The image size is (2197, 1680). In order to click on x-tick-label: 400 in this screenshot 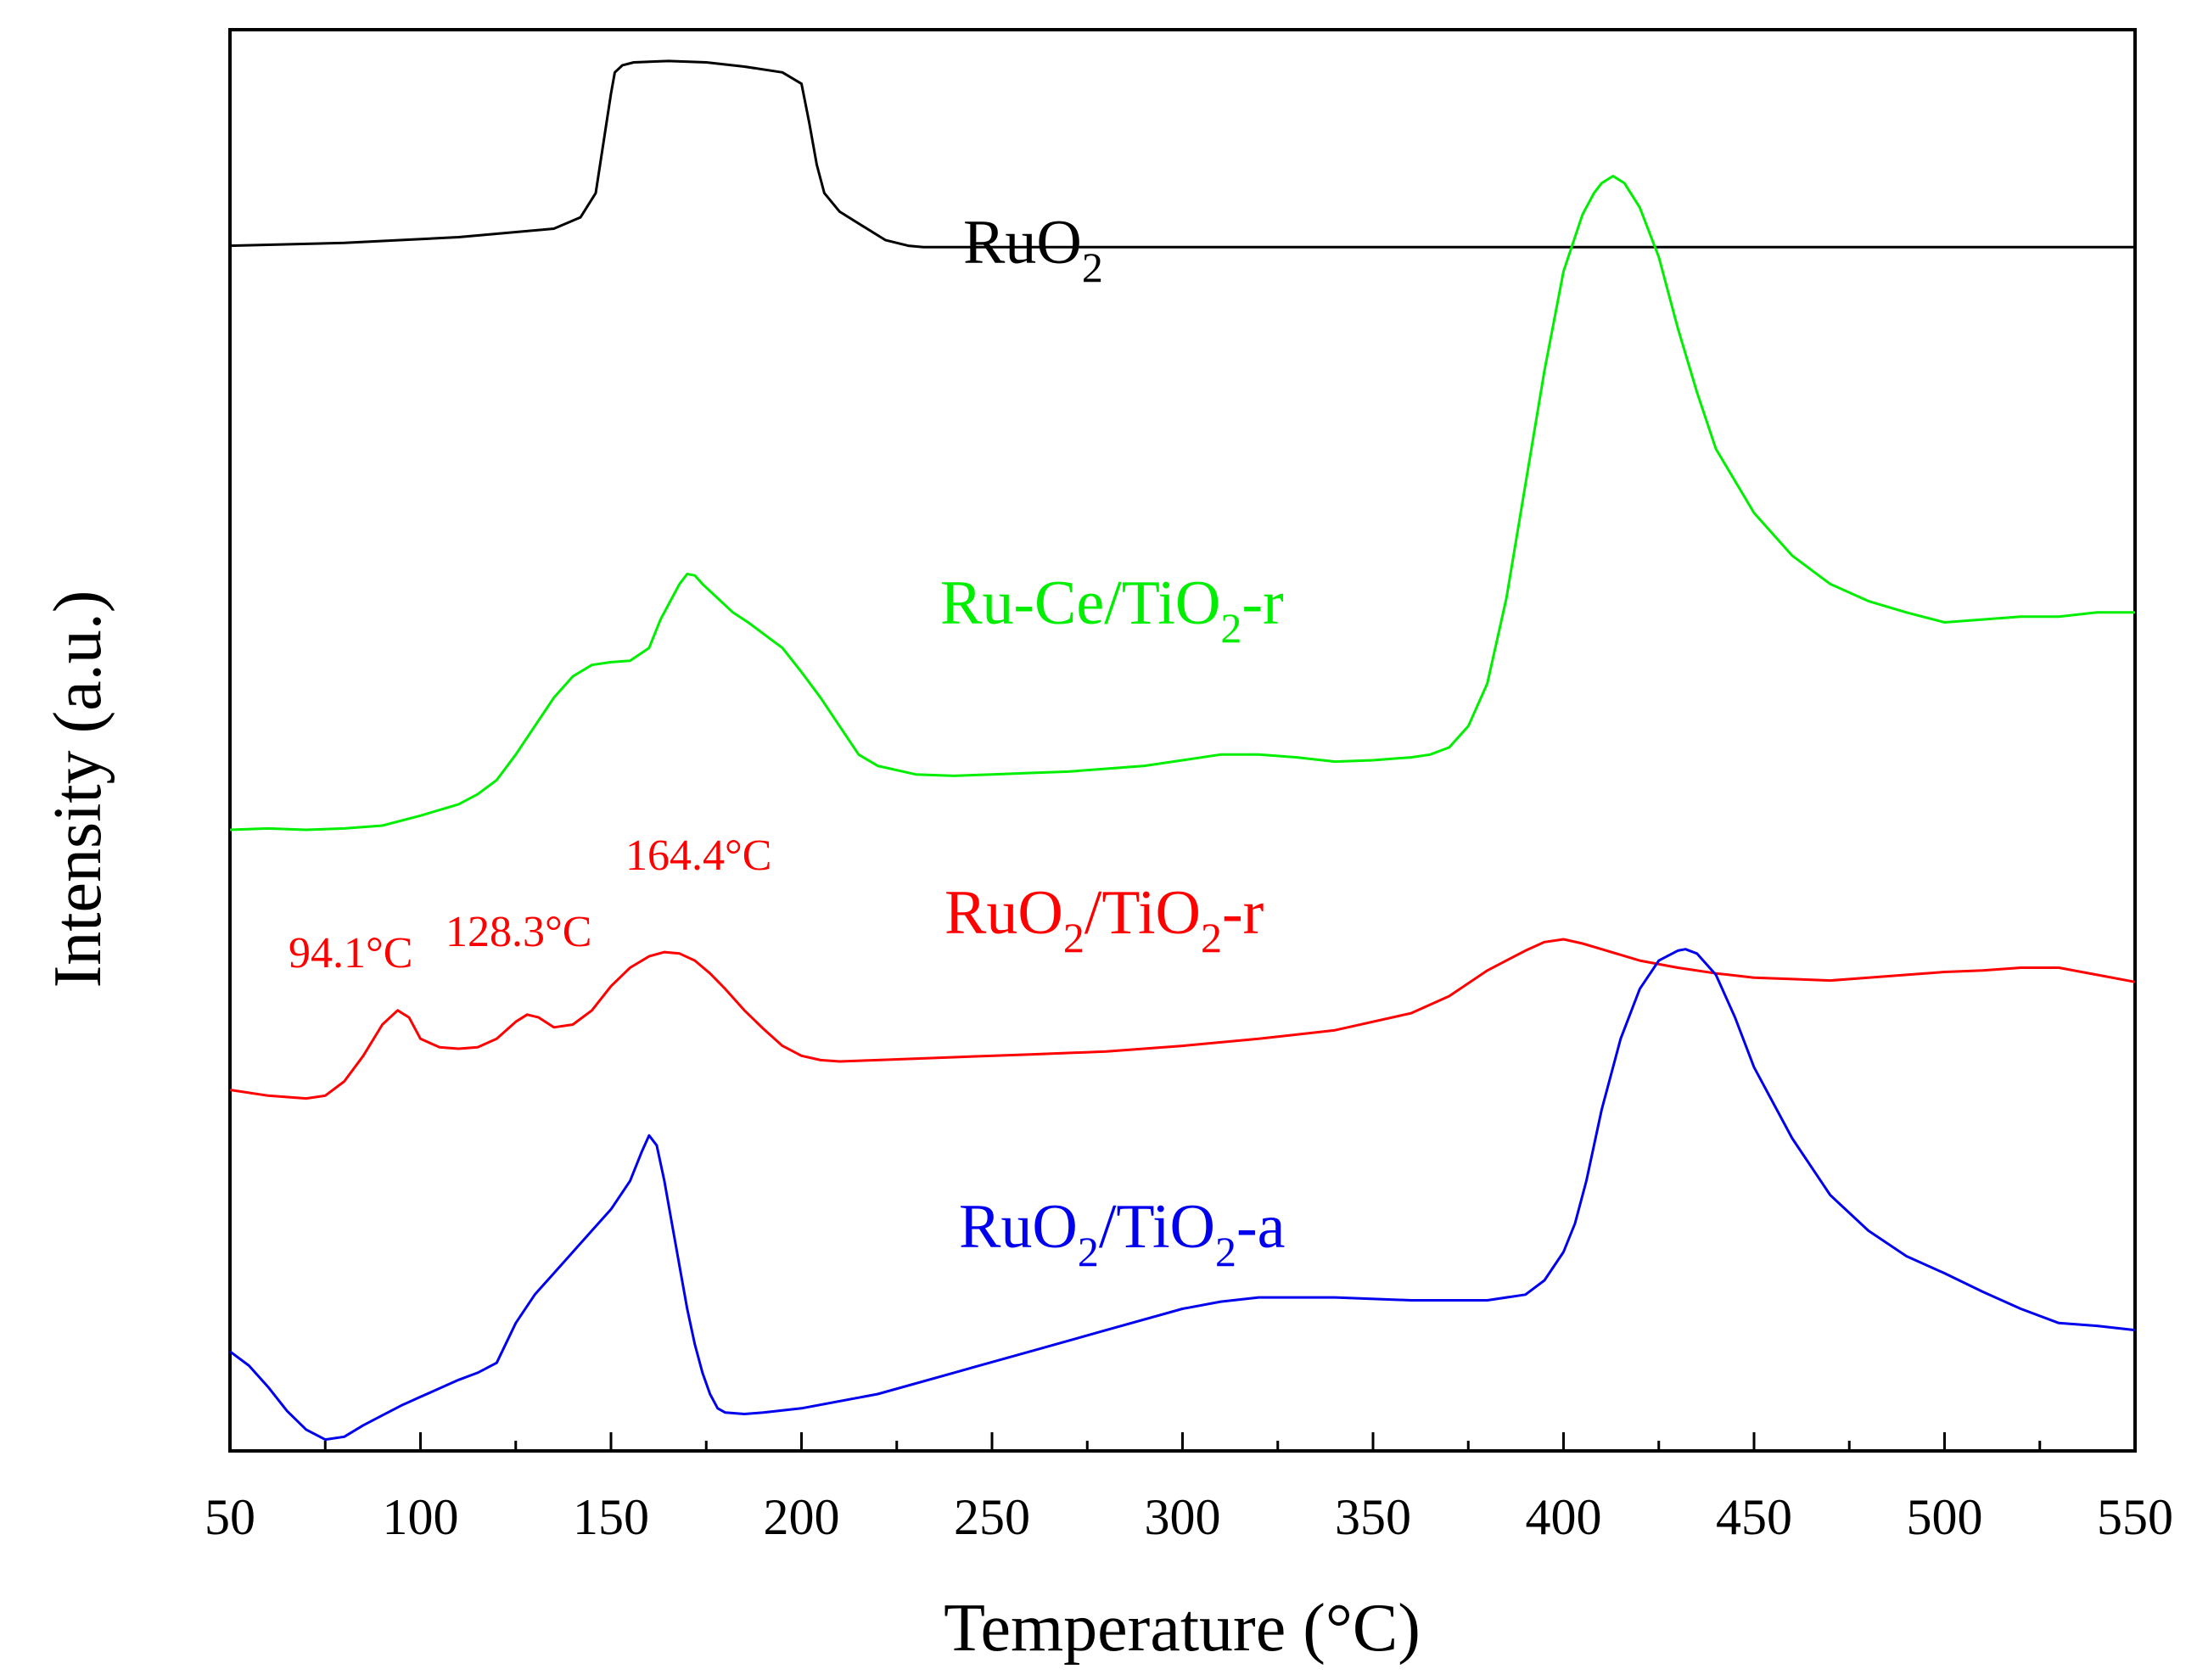, I will do `click(1564, 1517)`.